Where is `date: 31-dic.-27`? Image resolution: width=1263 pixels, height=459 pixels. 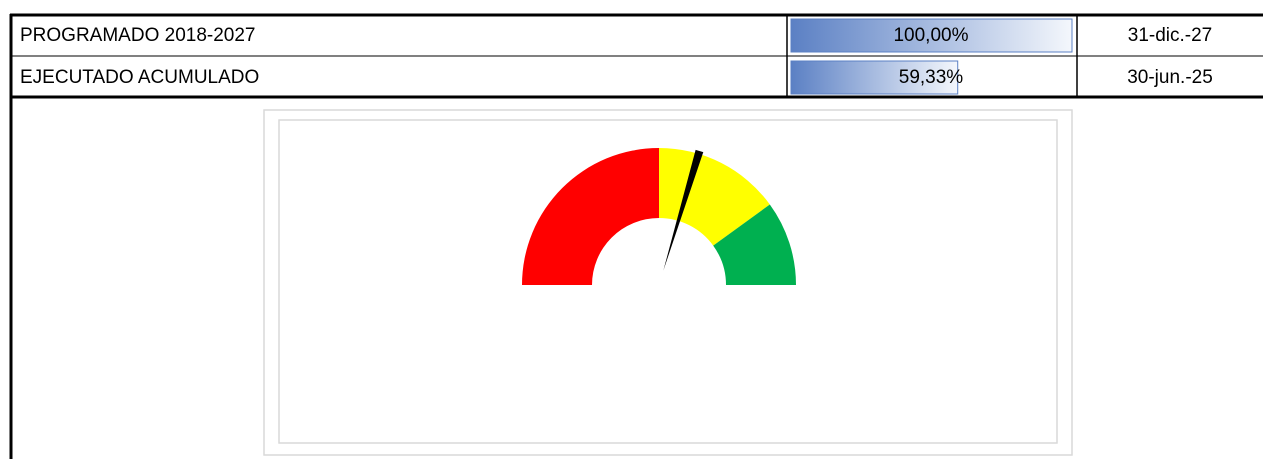 date: 31-dic.-27 is located at coordinates (1170, 35).